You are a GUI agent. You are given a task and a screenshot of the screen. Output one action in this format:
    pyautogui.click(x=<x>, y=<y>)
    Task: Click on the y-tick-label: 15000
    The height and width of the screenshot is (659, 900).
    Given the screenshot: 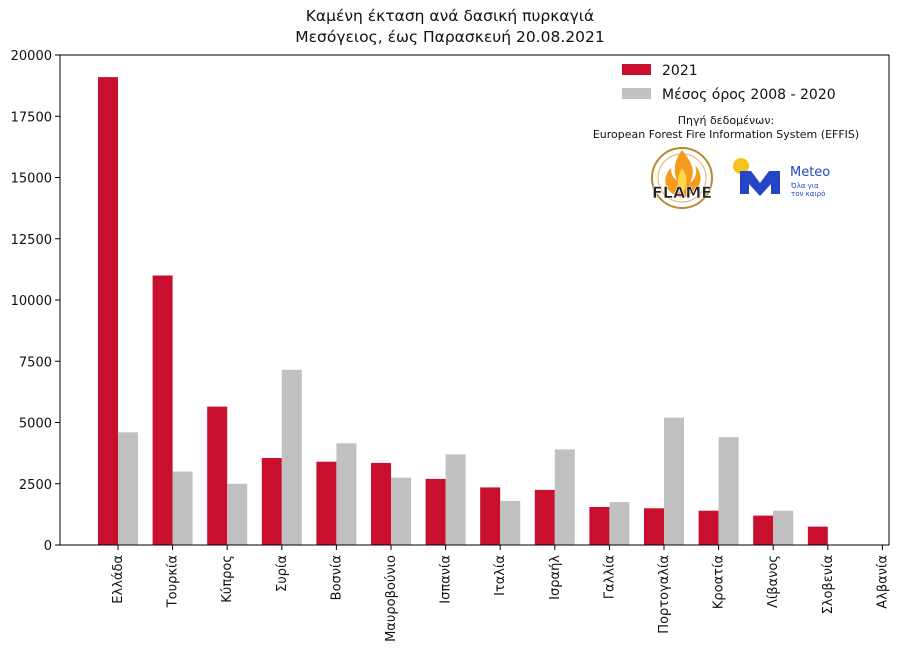 What is the action you would take?
    pyautogui.click(x=31, y=179)
    